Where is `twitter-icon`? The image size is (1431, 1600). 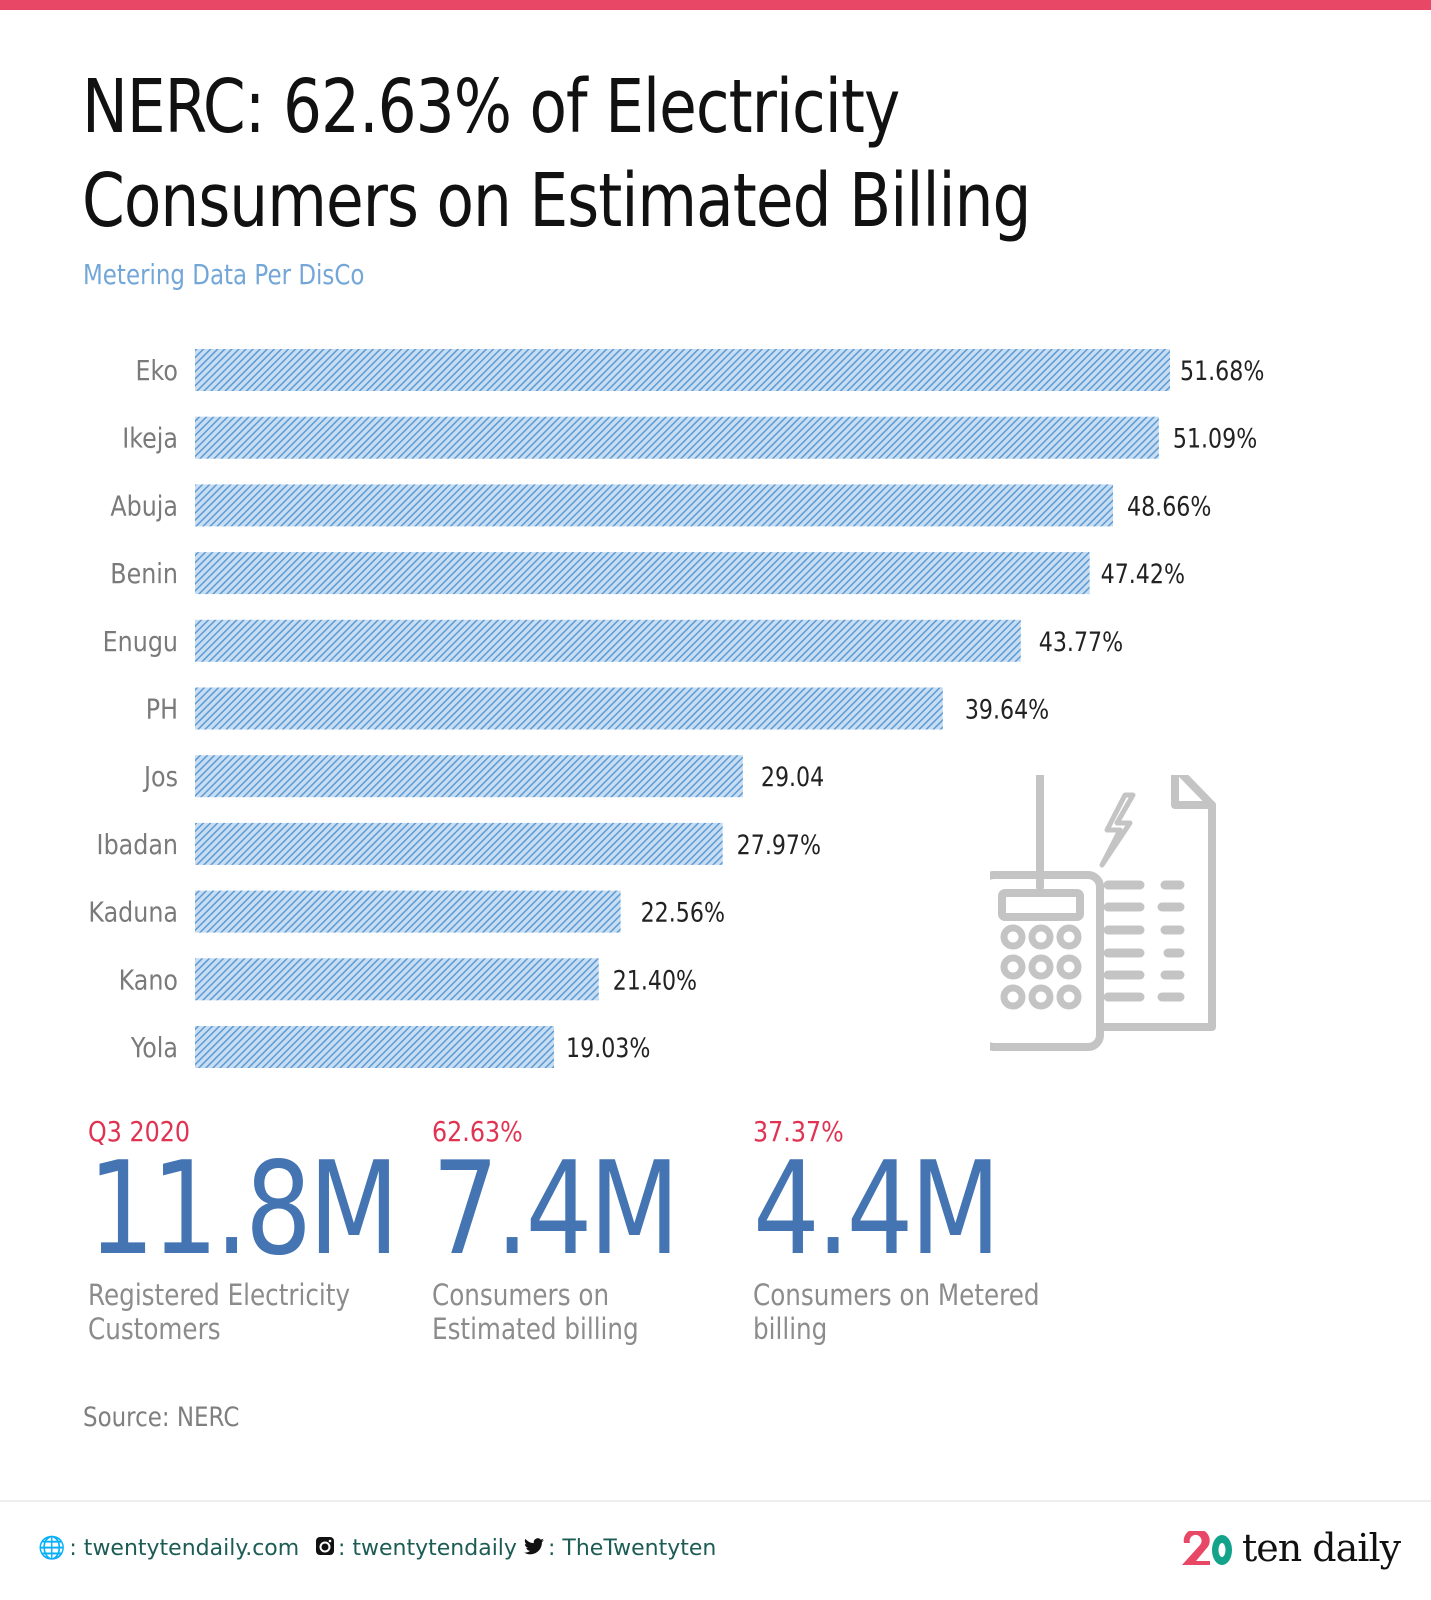 twitter-icon is located at coordinates (534, 1548).